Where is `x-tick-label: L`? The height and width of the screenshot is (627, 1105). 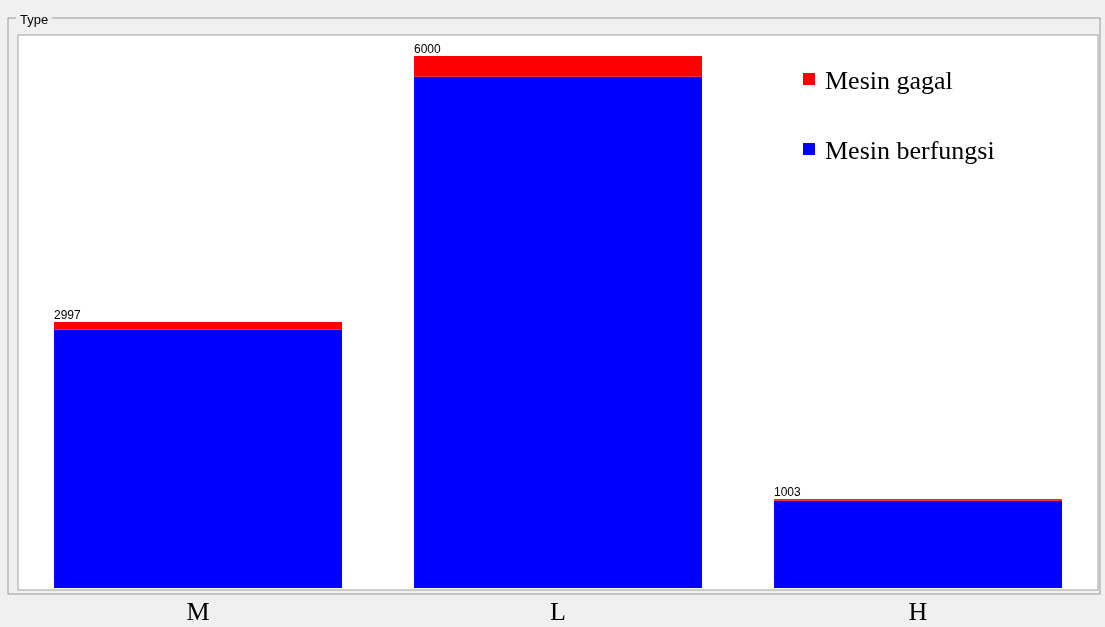
x-tick-label: L is located at coordinates (558, 611).